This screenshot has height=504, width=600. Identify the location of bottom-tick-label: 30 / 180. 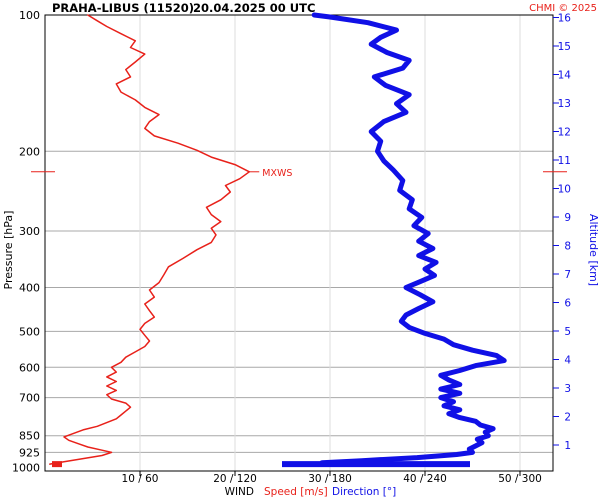
(330, 479).